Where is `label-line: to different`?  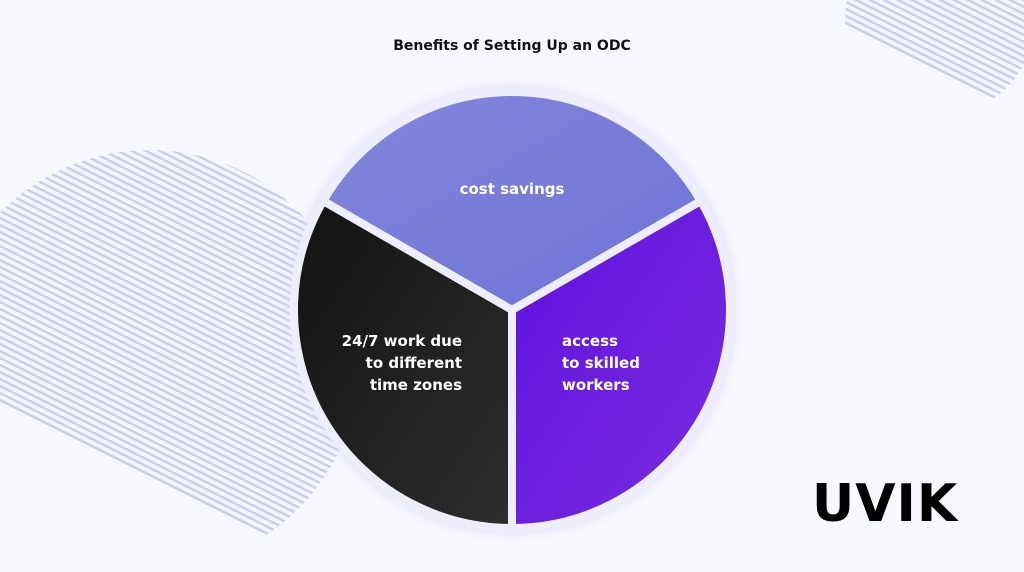 label-line: to different is located at coordinates (413, 363).